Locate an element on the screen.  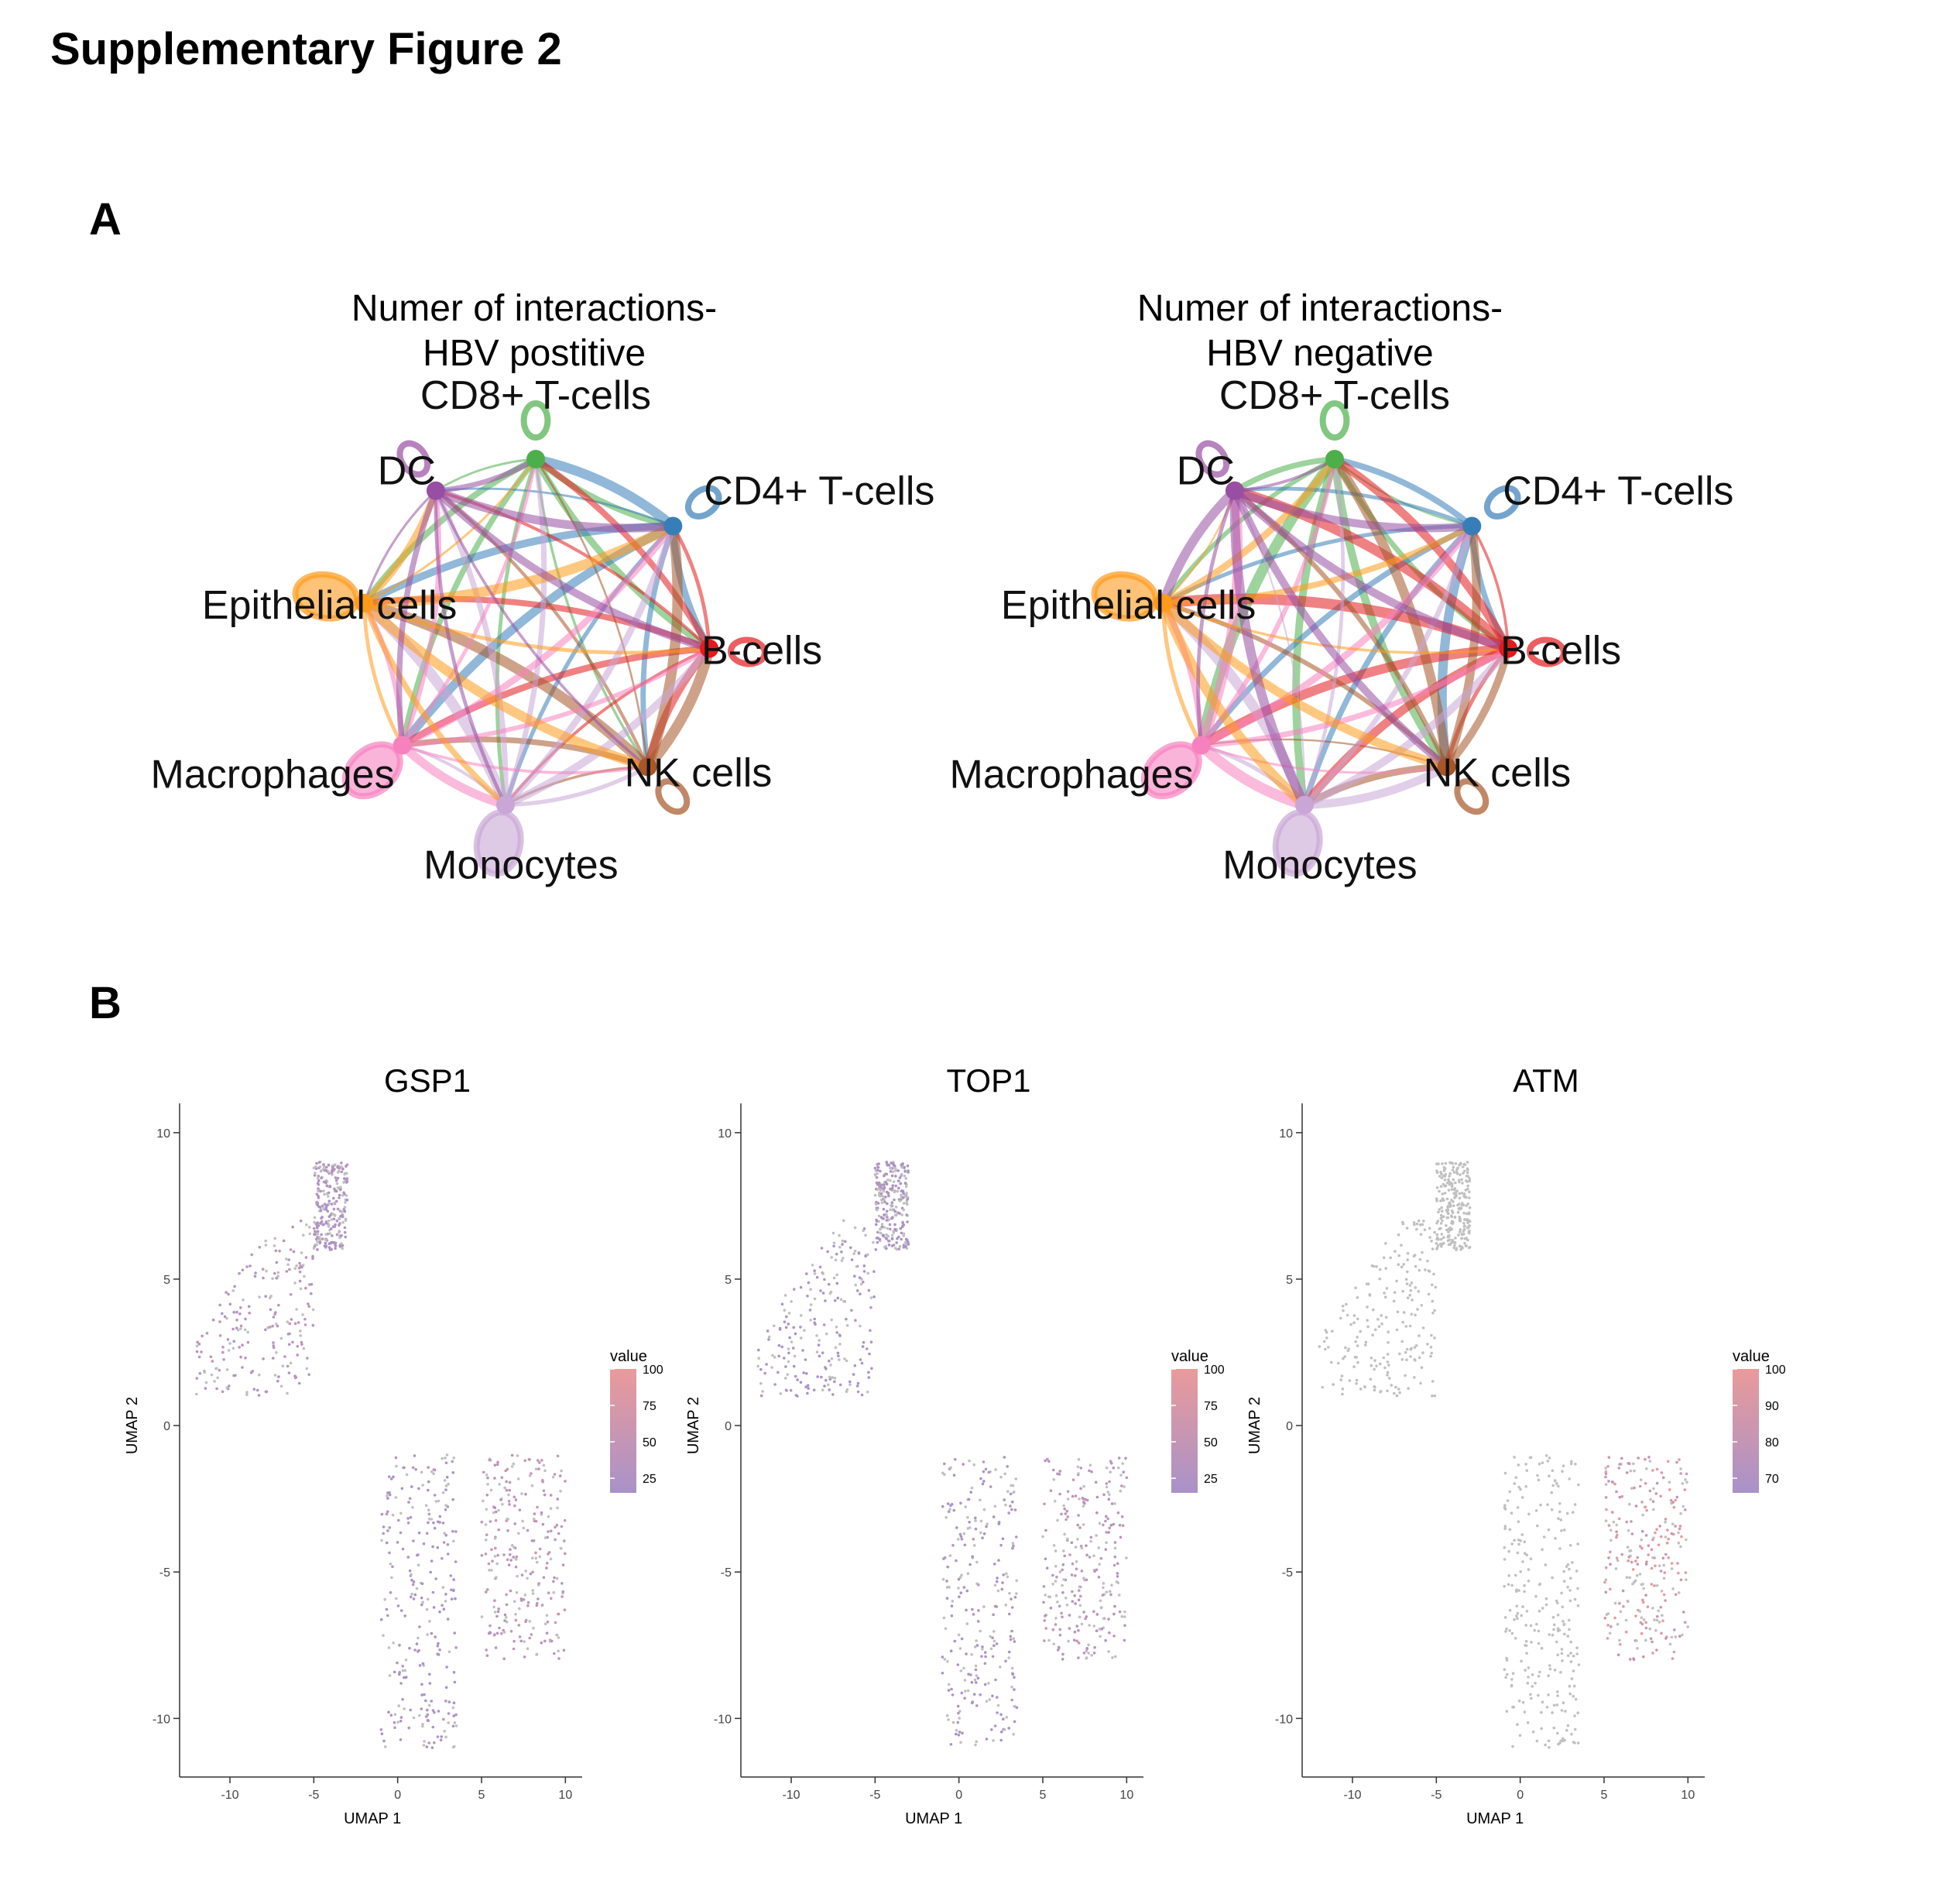
y-axis-label: UMAP 2 is located at coordinates (693, 1426).